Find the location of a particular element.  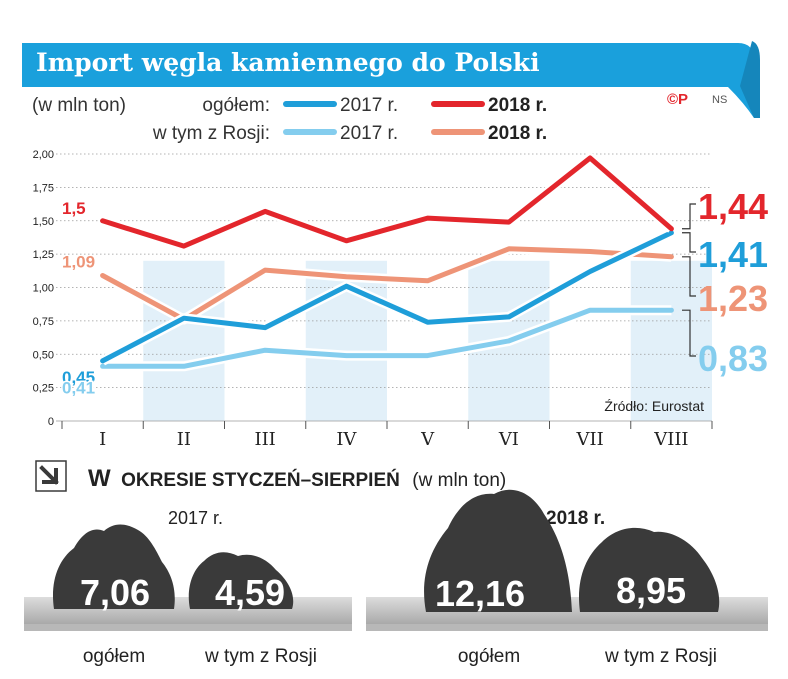

start-label-total-2018: 1,5 is located at coordinates (74, 208).